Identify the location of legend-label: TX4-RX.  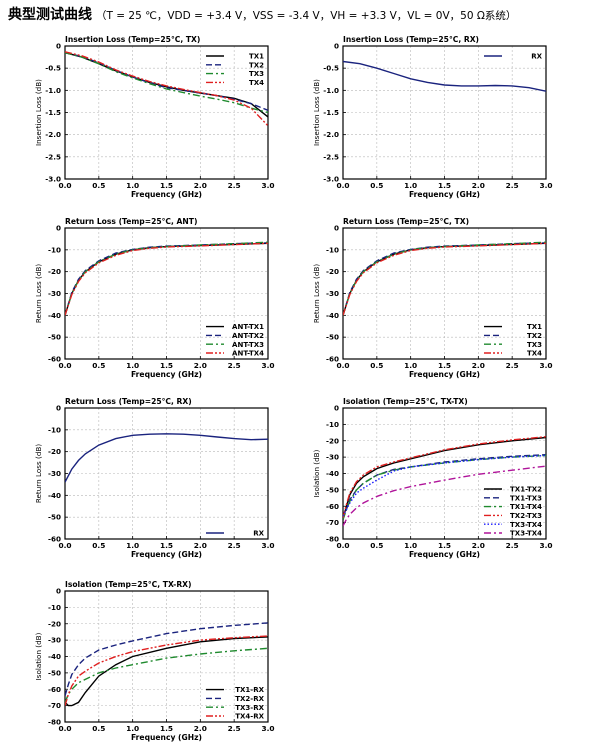
(249, 717).